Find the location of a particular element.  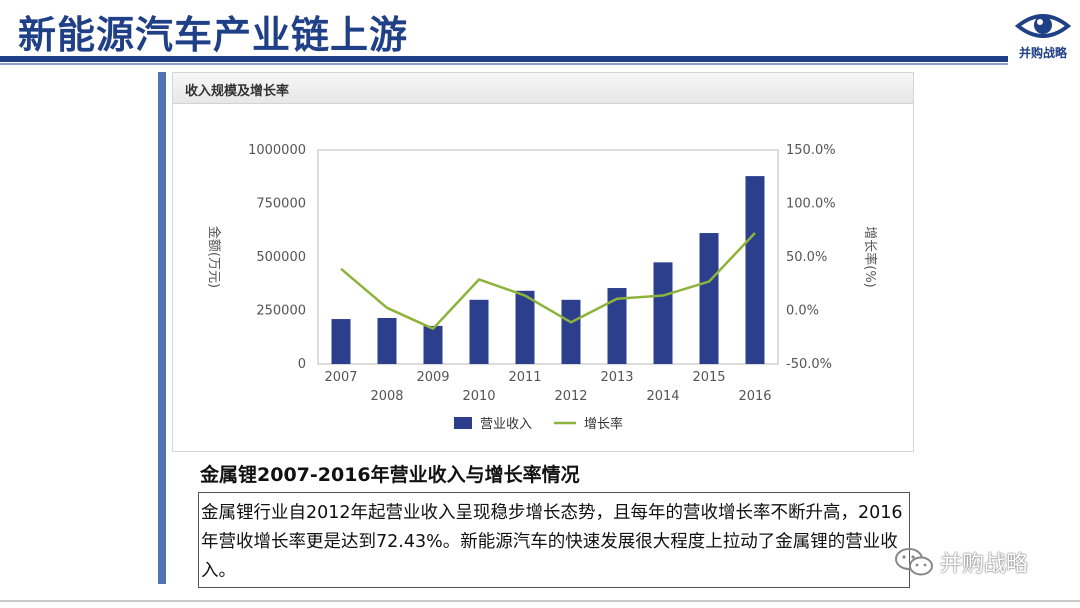

x-tick-label: 2009 is located at coordinates (432, 377).